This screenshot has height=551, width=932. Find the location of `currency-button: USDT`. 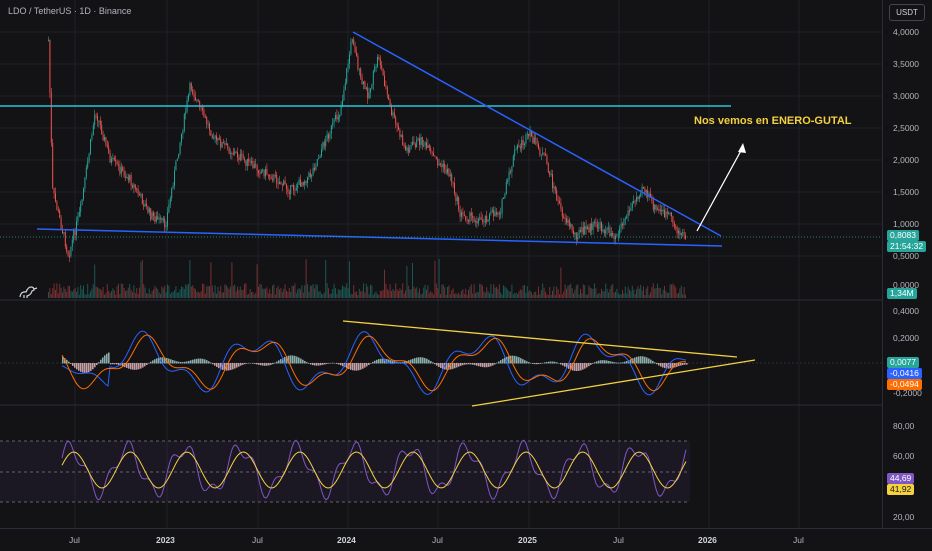

currency-button: USDT is located at coordinates (907, 12).